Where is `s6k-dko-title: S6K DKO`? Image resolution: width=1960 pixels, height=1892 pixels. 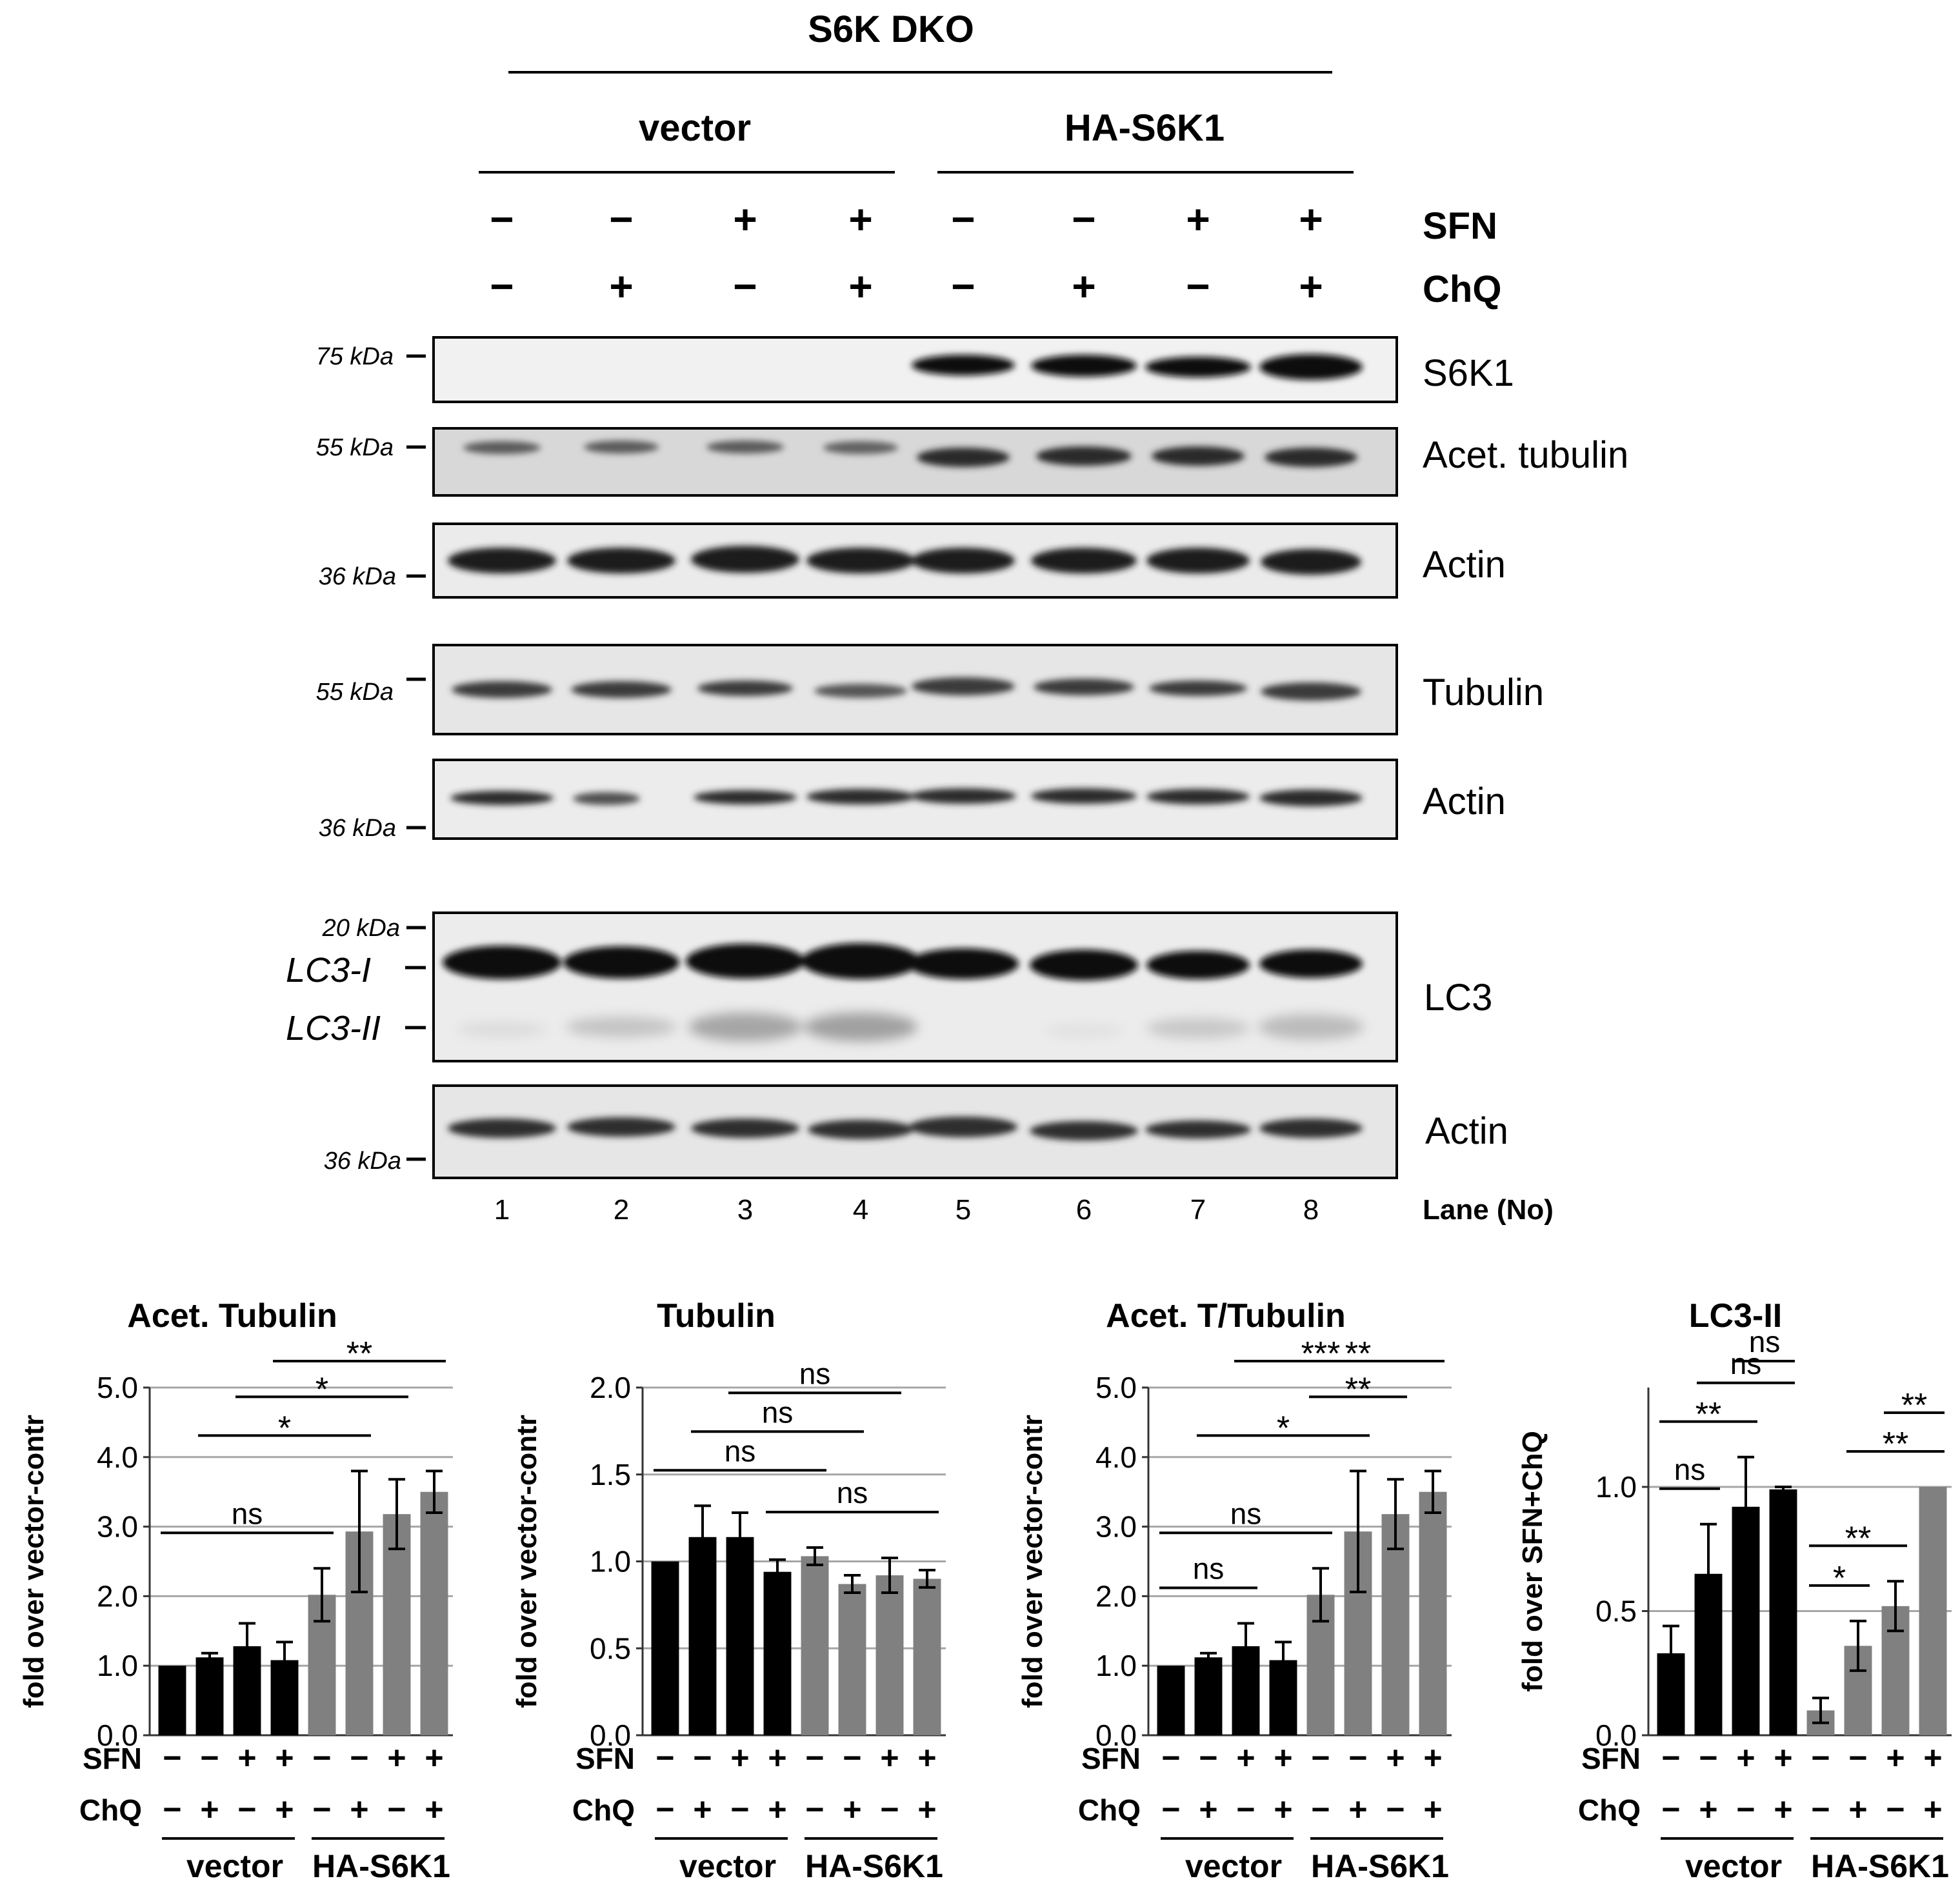
s6k-dko-title: S6K DKO is located at coordinates (891, 29).